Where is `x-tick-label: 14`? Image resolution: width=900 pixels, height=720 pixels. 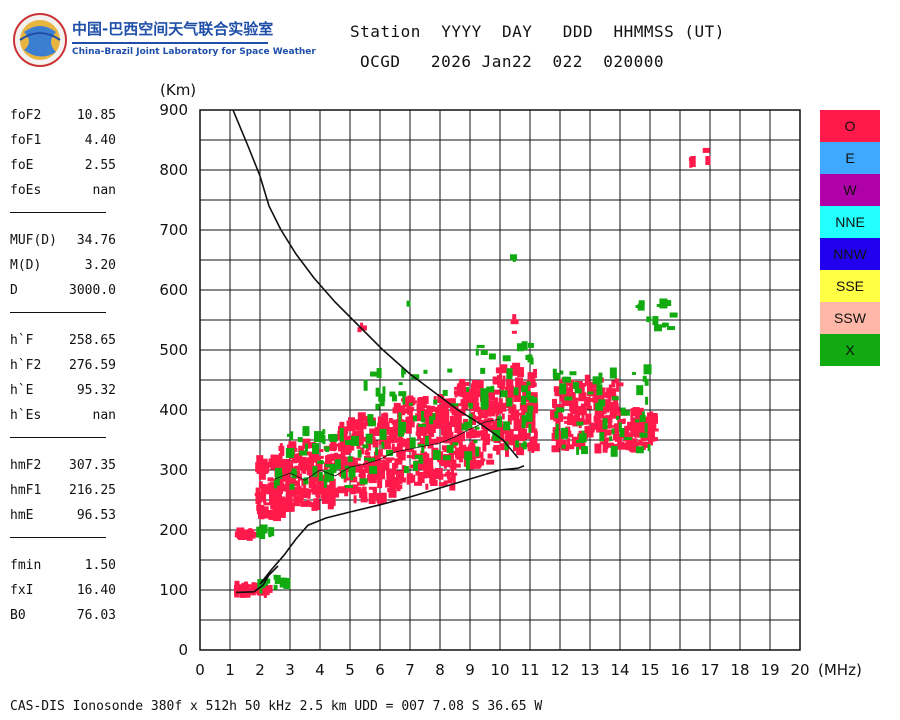 x-tick-label: 14 is located at coordinates (619, 670).